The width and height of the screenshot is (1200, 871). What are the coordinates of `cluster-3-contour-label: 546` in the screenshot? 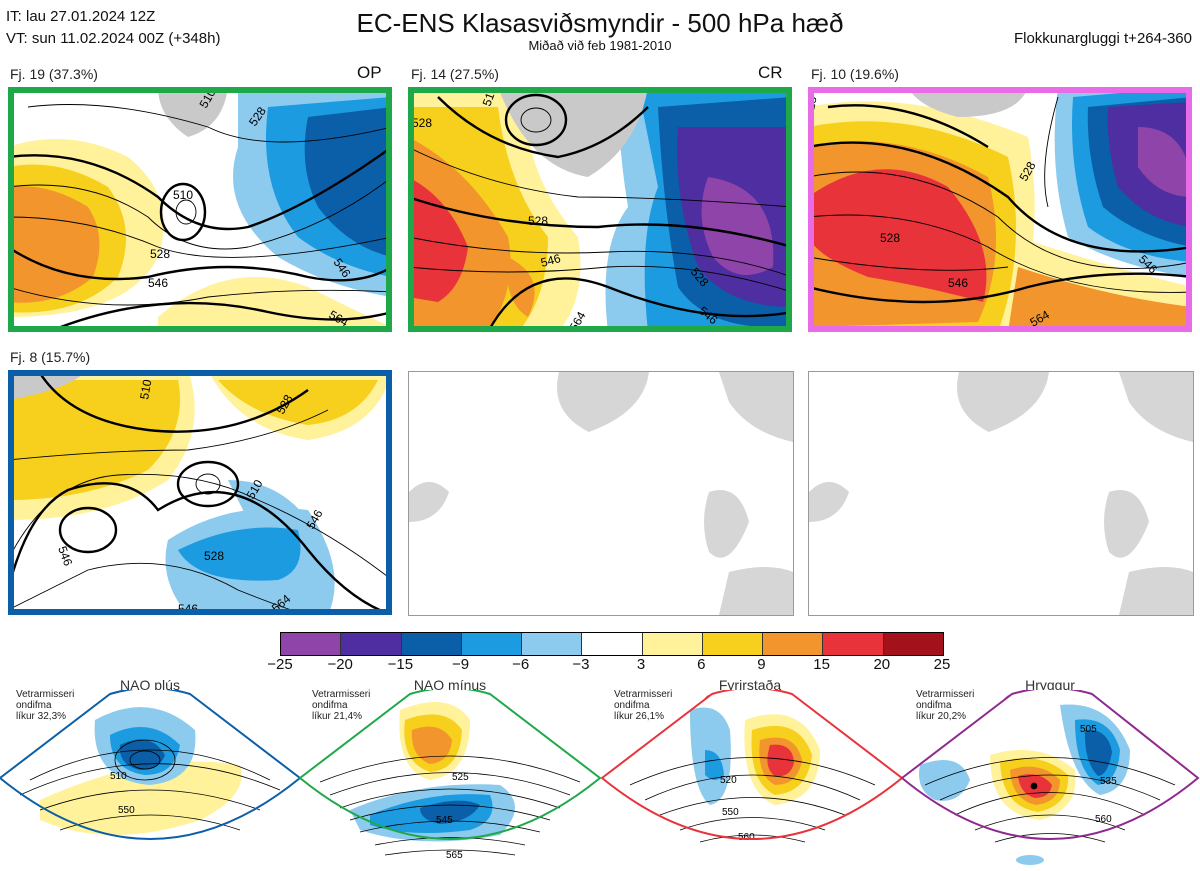 It's located at (958, 283).